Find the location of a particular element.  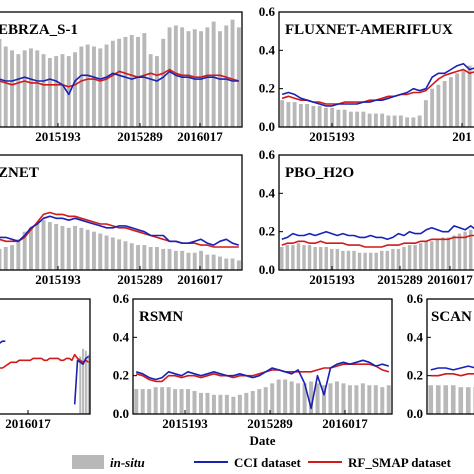

panel-2: 0.6 0.4 0.2 0.0 2015193 201 FLUXNET-AMERIFLUX is located at coordinates (366, 74).